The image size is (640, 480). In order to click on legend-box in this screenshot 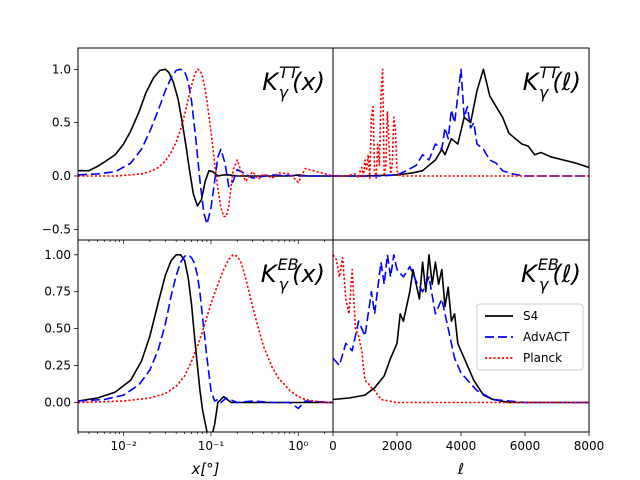, I will do `click(530, 337)`.